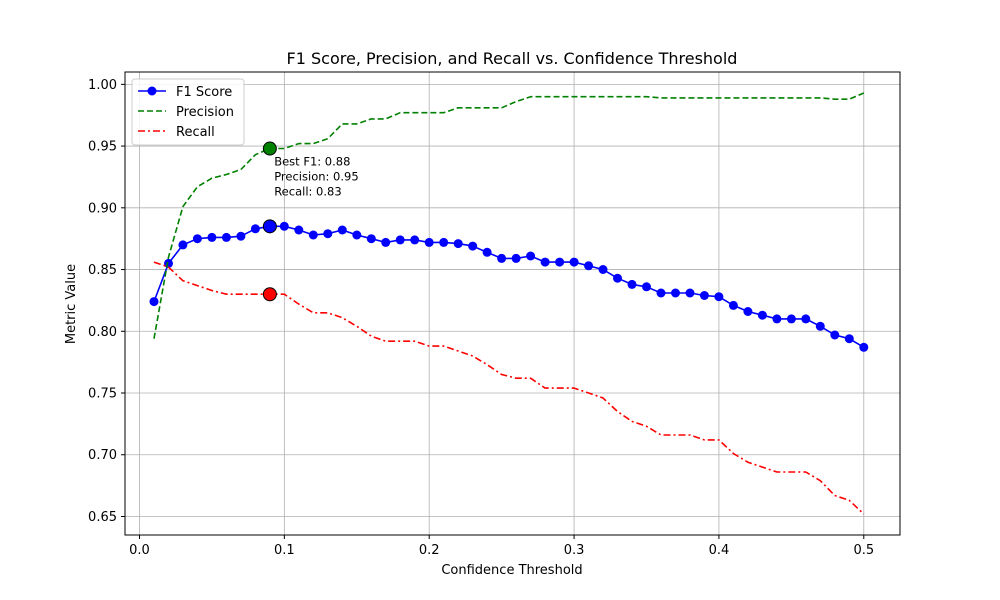 Image resolution: width=1000 pixels, height=600 pixels. Describe the element at coordinates (269, 226) in the screenshot. I see `best-f1-point` at that location.